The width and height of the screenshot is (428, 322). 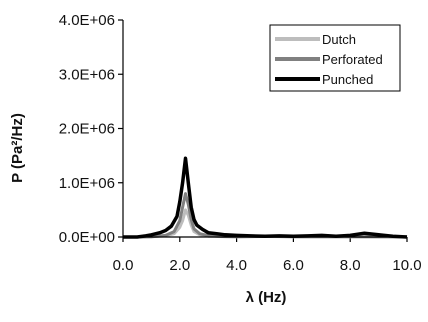 I want to click on y-tick-label: 0.0E+00, so click(x=87, y=237).